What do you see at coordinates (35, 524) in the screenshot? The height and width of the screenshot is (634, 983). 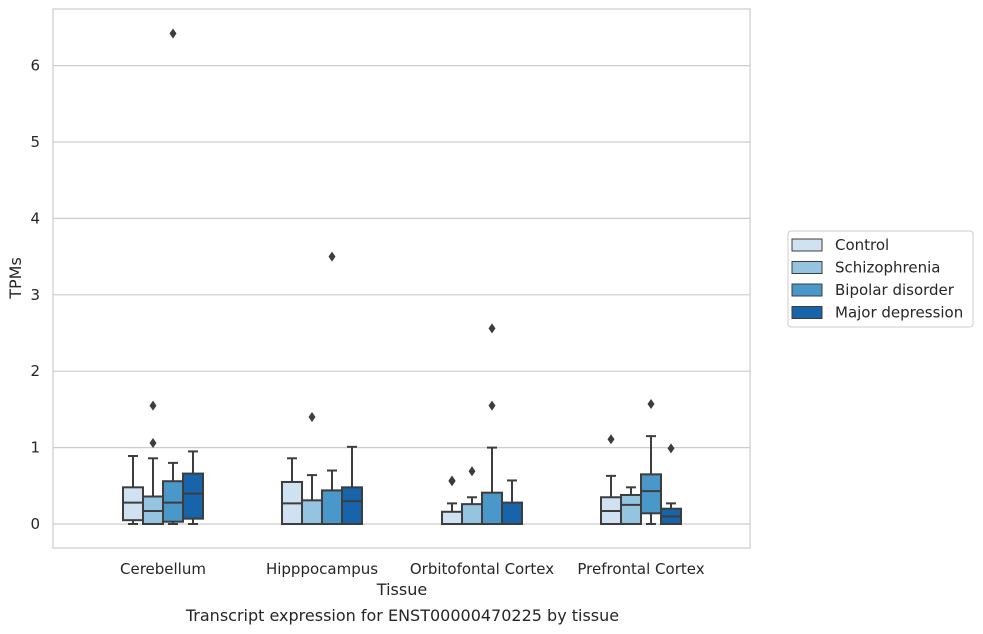 I see `y-tick-label: 0` at bounding box center [35, 524].